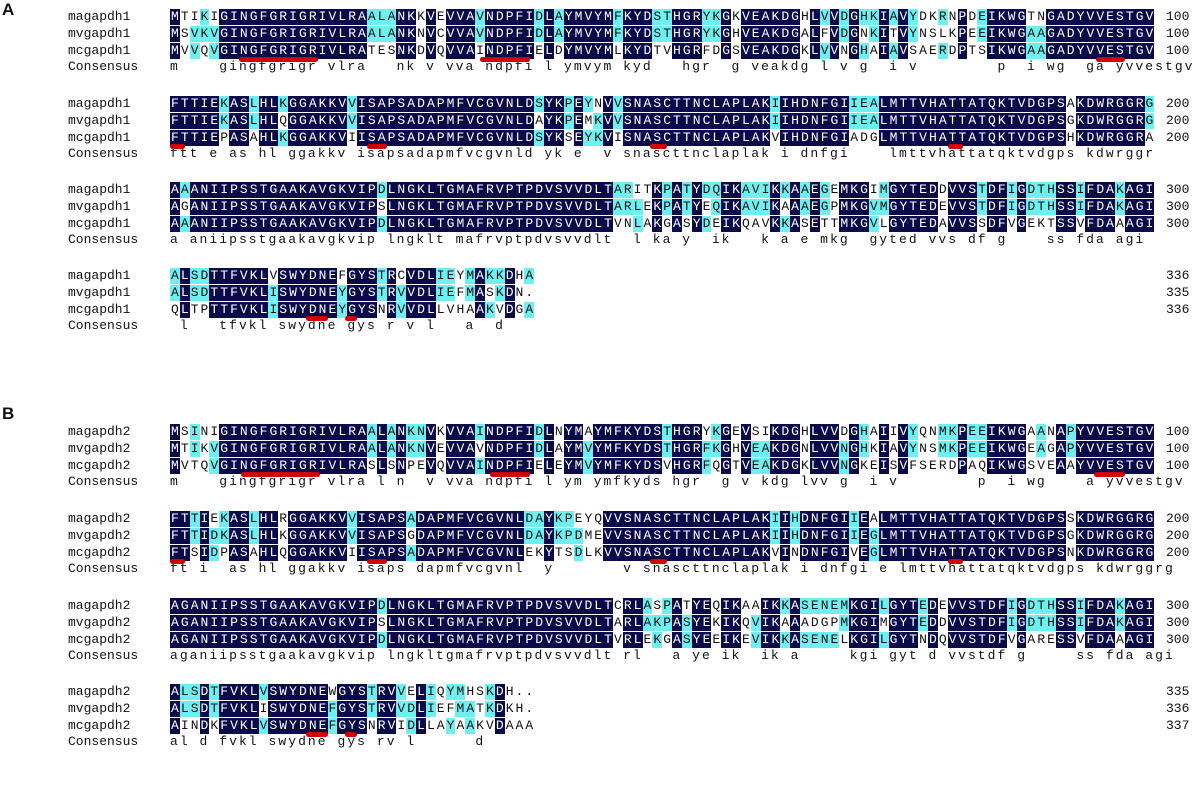 This screenshot has height=786, width=1200. I want to click on sequence-name: mcgapdh1, so click(99, 309).